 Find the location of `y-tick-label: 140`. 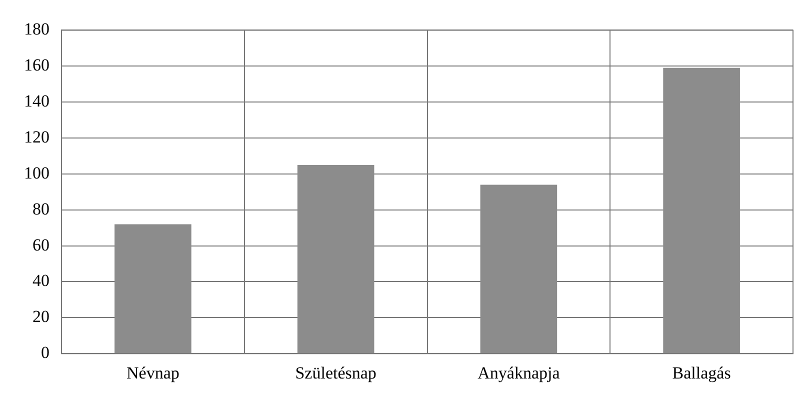

y-tick-label: 140 is located at coordinates (37, 101).